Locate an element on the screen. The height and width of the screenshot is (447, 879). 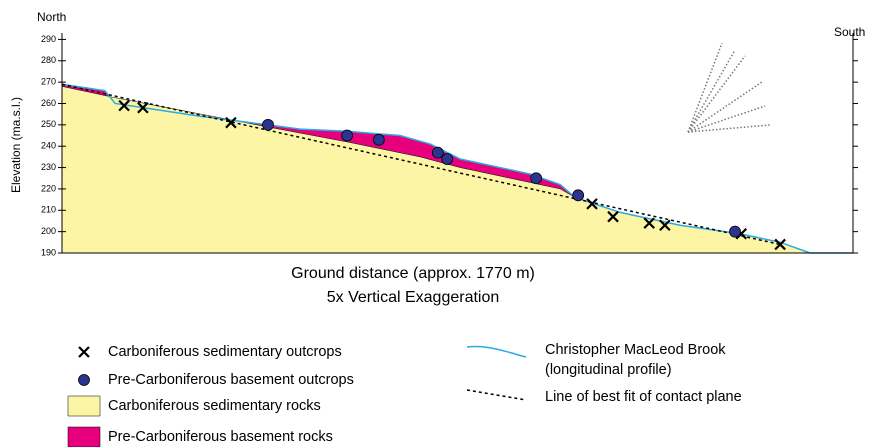
y-tick-label: 270 is located at coordinates (48, 82).